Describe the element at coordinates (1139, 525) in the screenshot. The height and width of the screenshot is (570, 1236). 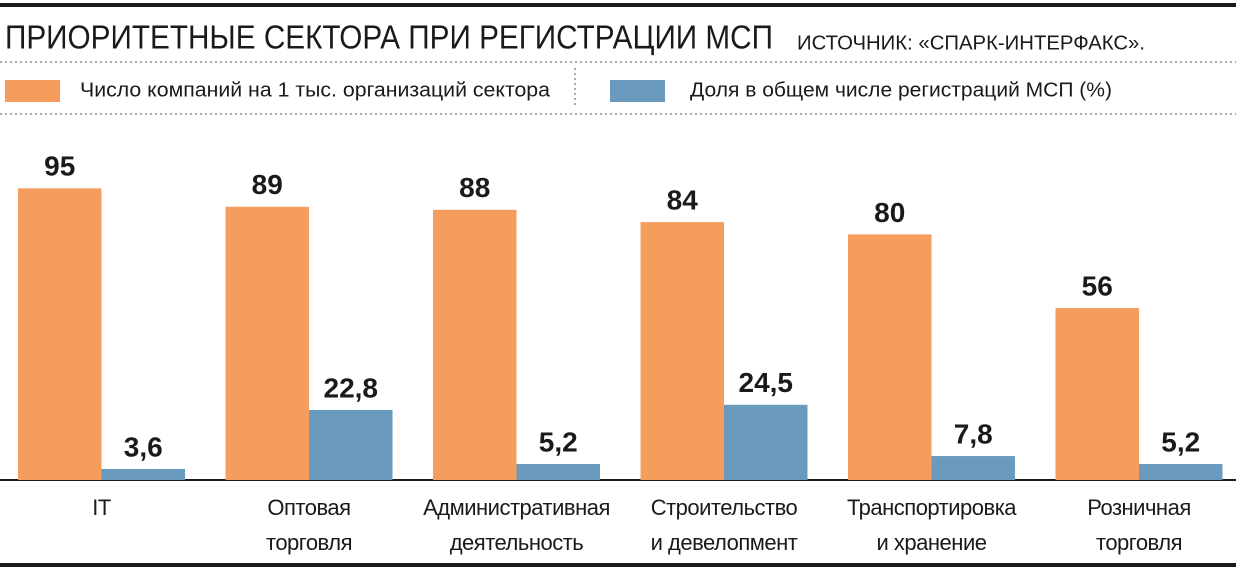
I see `x-tick-label: Розничная торговля` at that location.